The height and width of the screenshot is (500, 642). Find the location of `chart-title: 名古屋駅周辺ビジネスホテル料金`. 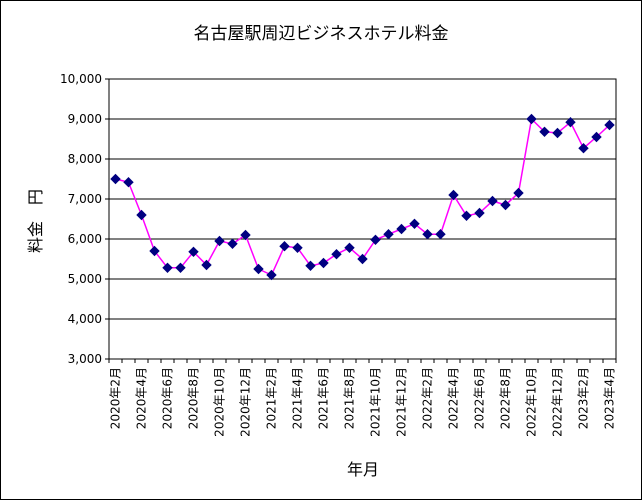

chart-title: 名古屋駅周辺ビジネスホテル料金 is located at coordinates (321, 34).